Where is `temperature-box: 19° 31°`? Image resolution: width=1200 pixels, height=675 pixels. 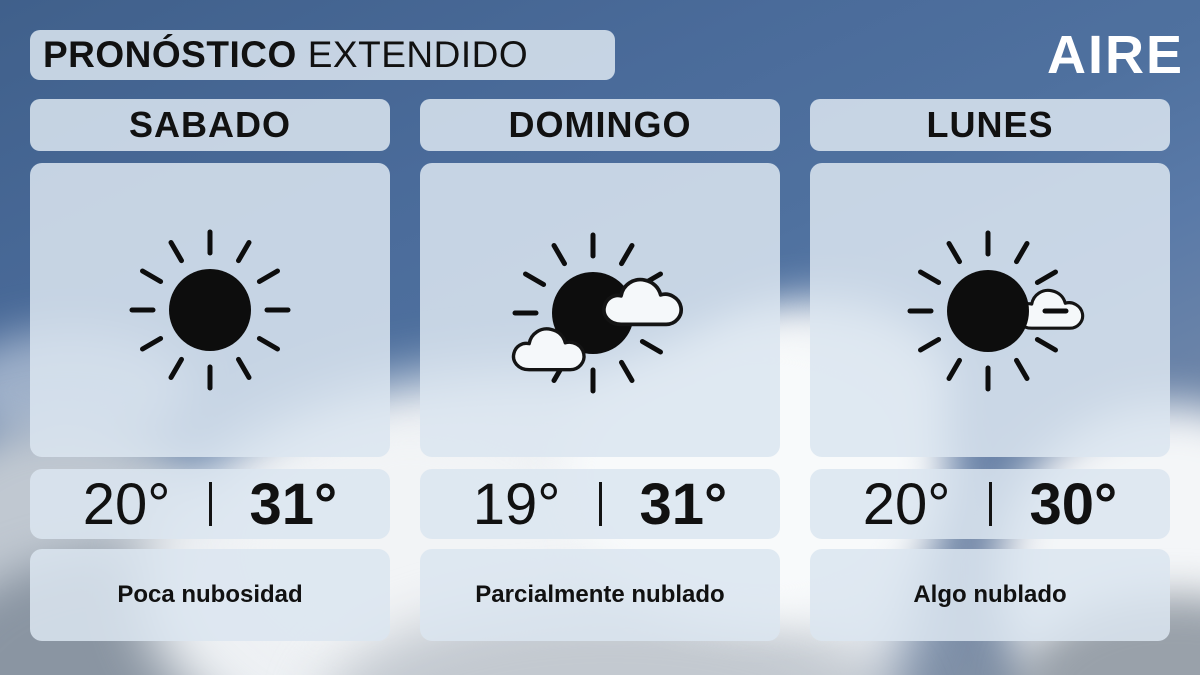
temperature-box: 19° 31° is located at coordinates (600, 504).